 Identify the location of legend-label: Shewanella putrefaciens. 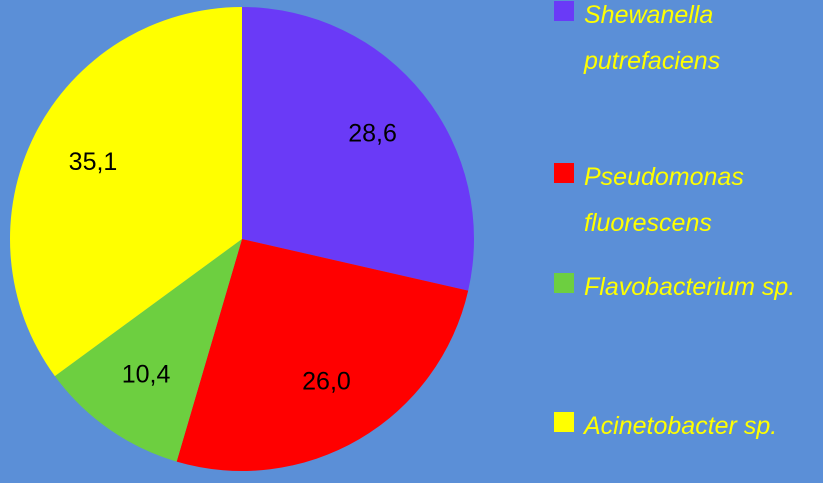
(652, 38).